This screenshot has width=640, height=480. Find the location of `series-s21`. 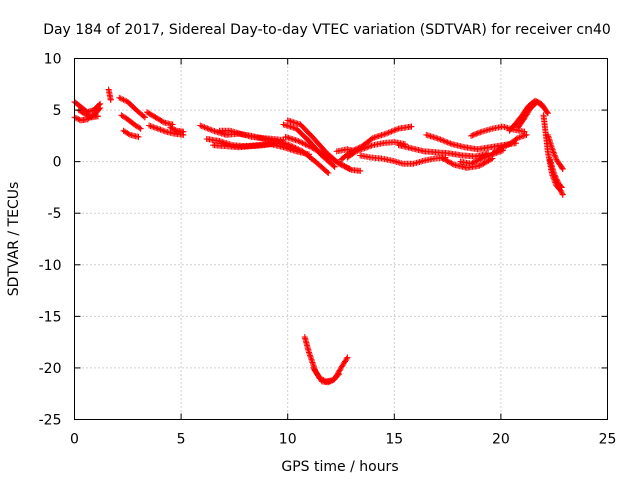

series-s21 is located at coordinates (403, 159).